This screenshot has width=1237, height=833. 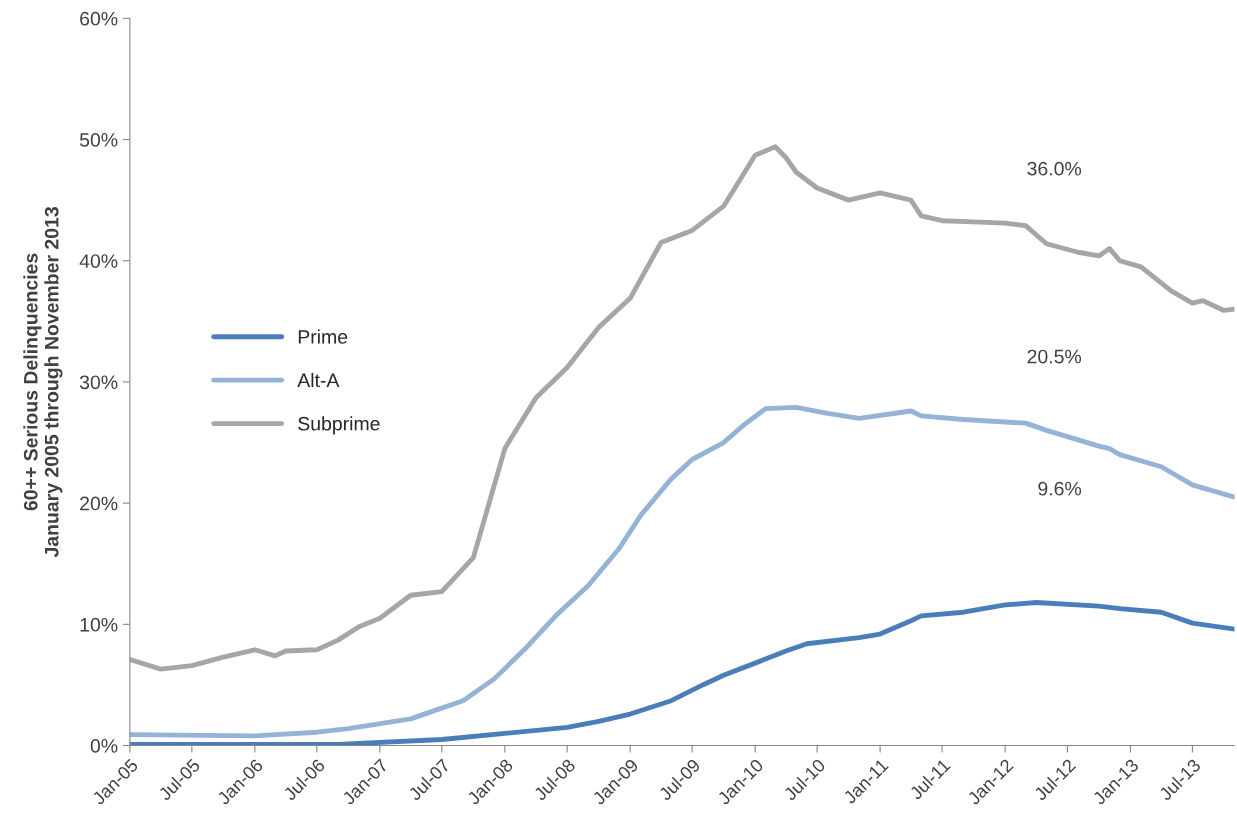 I want to click on y-tick-label: 60%, so click(x=99, y=18).